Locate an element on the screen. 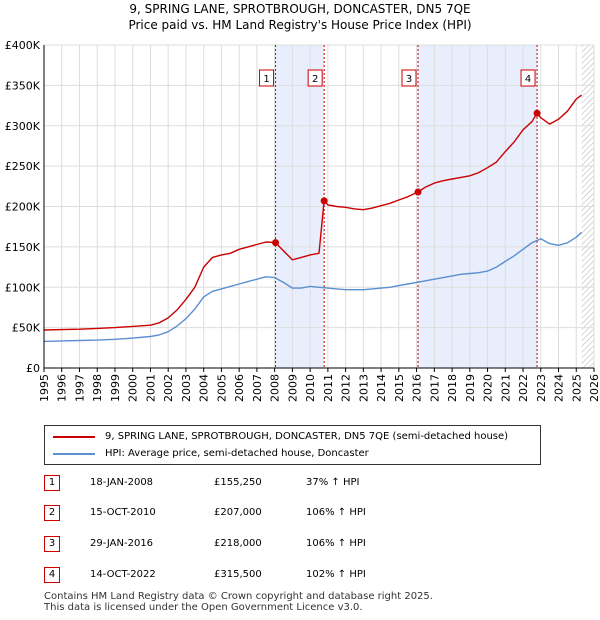 This screenshot has height=620, width=600. x-tick-label: 2009 is located at coordinates (292, 388).